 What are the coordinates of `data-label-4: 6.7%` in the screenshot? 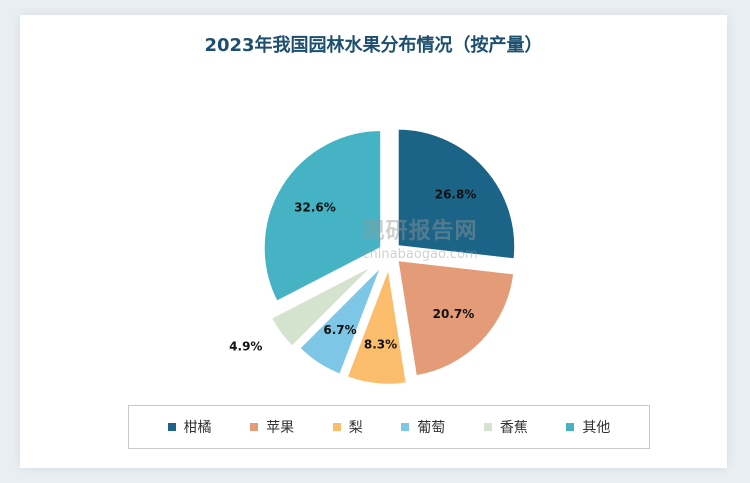 It's located at (339, 330).